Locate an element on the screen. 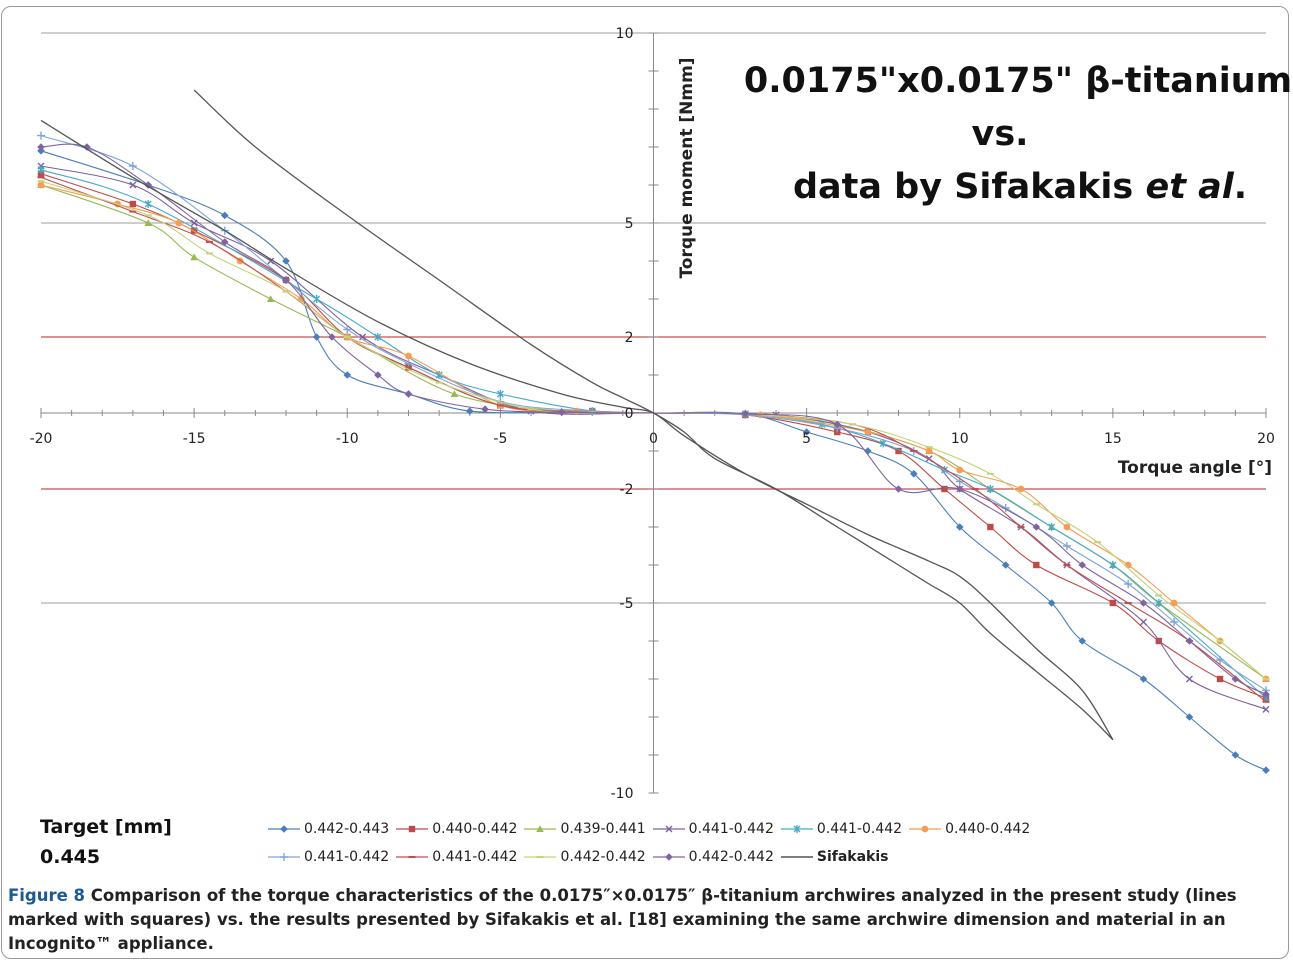  y-tick-label: 2 is located at coordinates (629, 338).